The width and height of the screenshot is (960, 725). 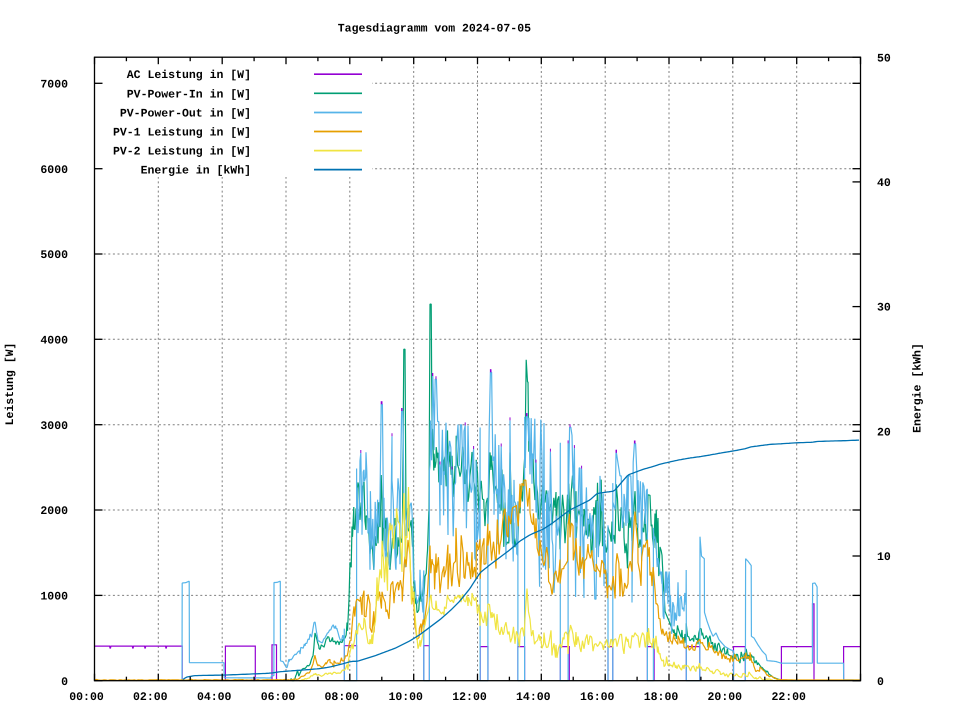 What do you see at coordinates (54, 170) in the screenshot?
I see `svg-text: 6000` at bounding box center [54, 170].